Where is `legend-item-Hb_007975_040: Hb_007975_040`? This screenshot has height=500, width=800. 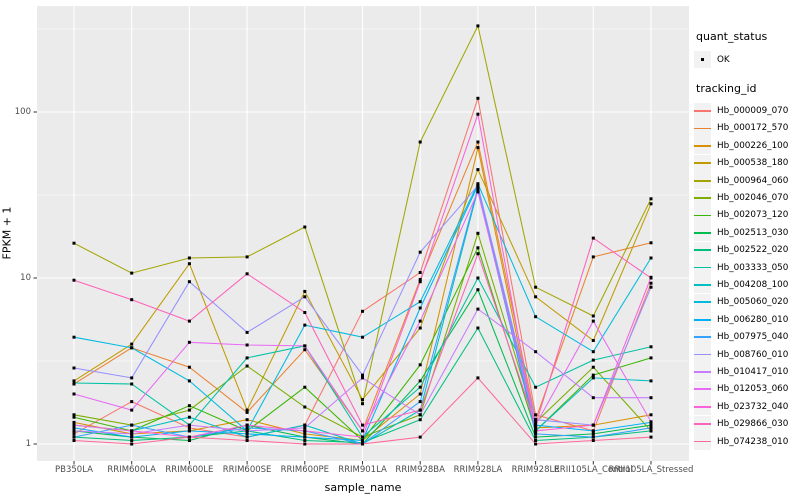 legend-item-Hb_007975_040: Hb_007975_040 is located at coordinates (746, 337).